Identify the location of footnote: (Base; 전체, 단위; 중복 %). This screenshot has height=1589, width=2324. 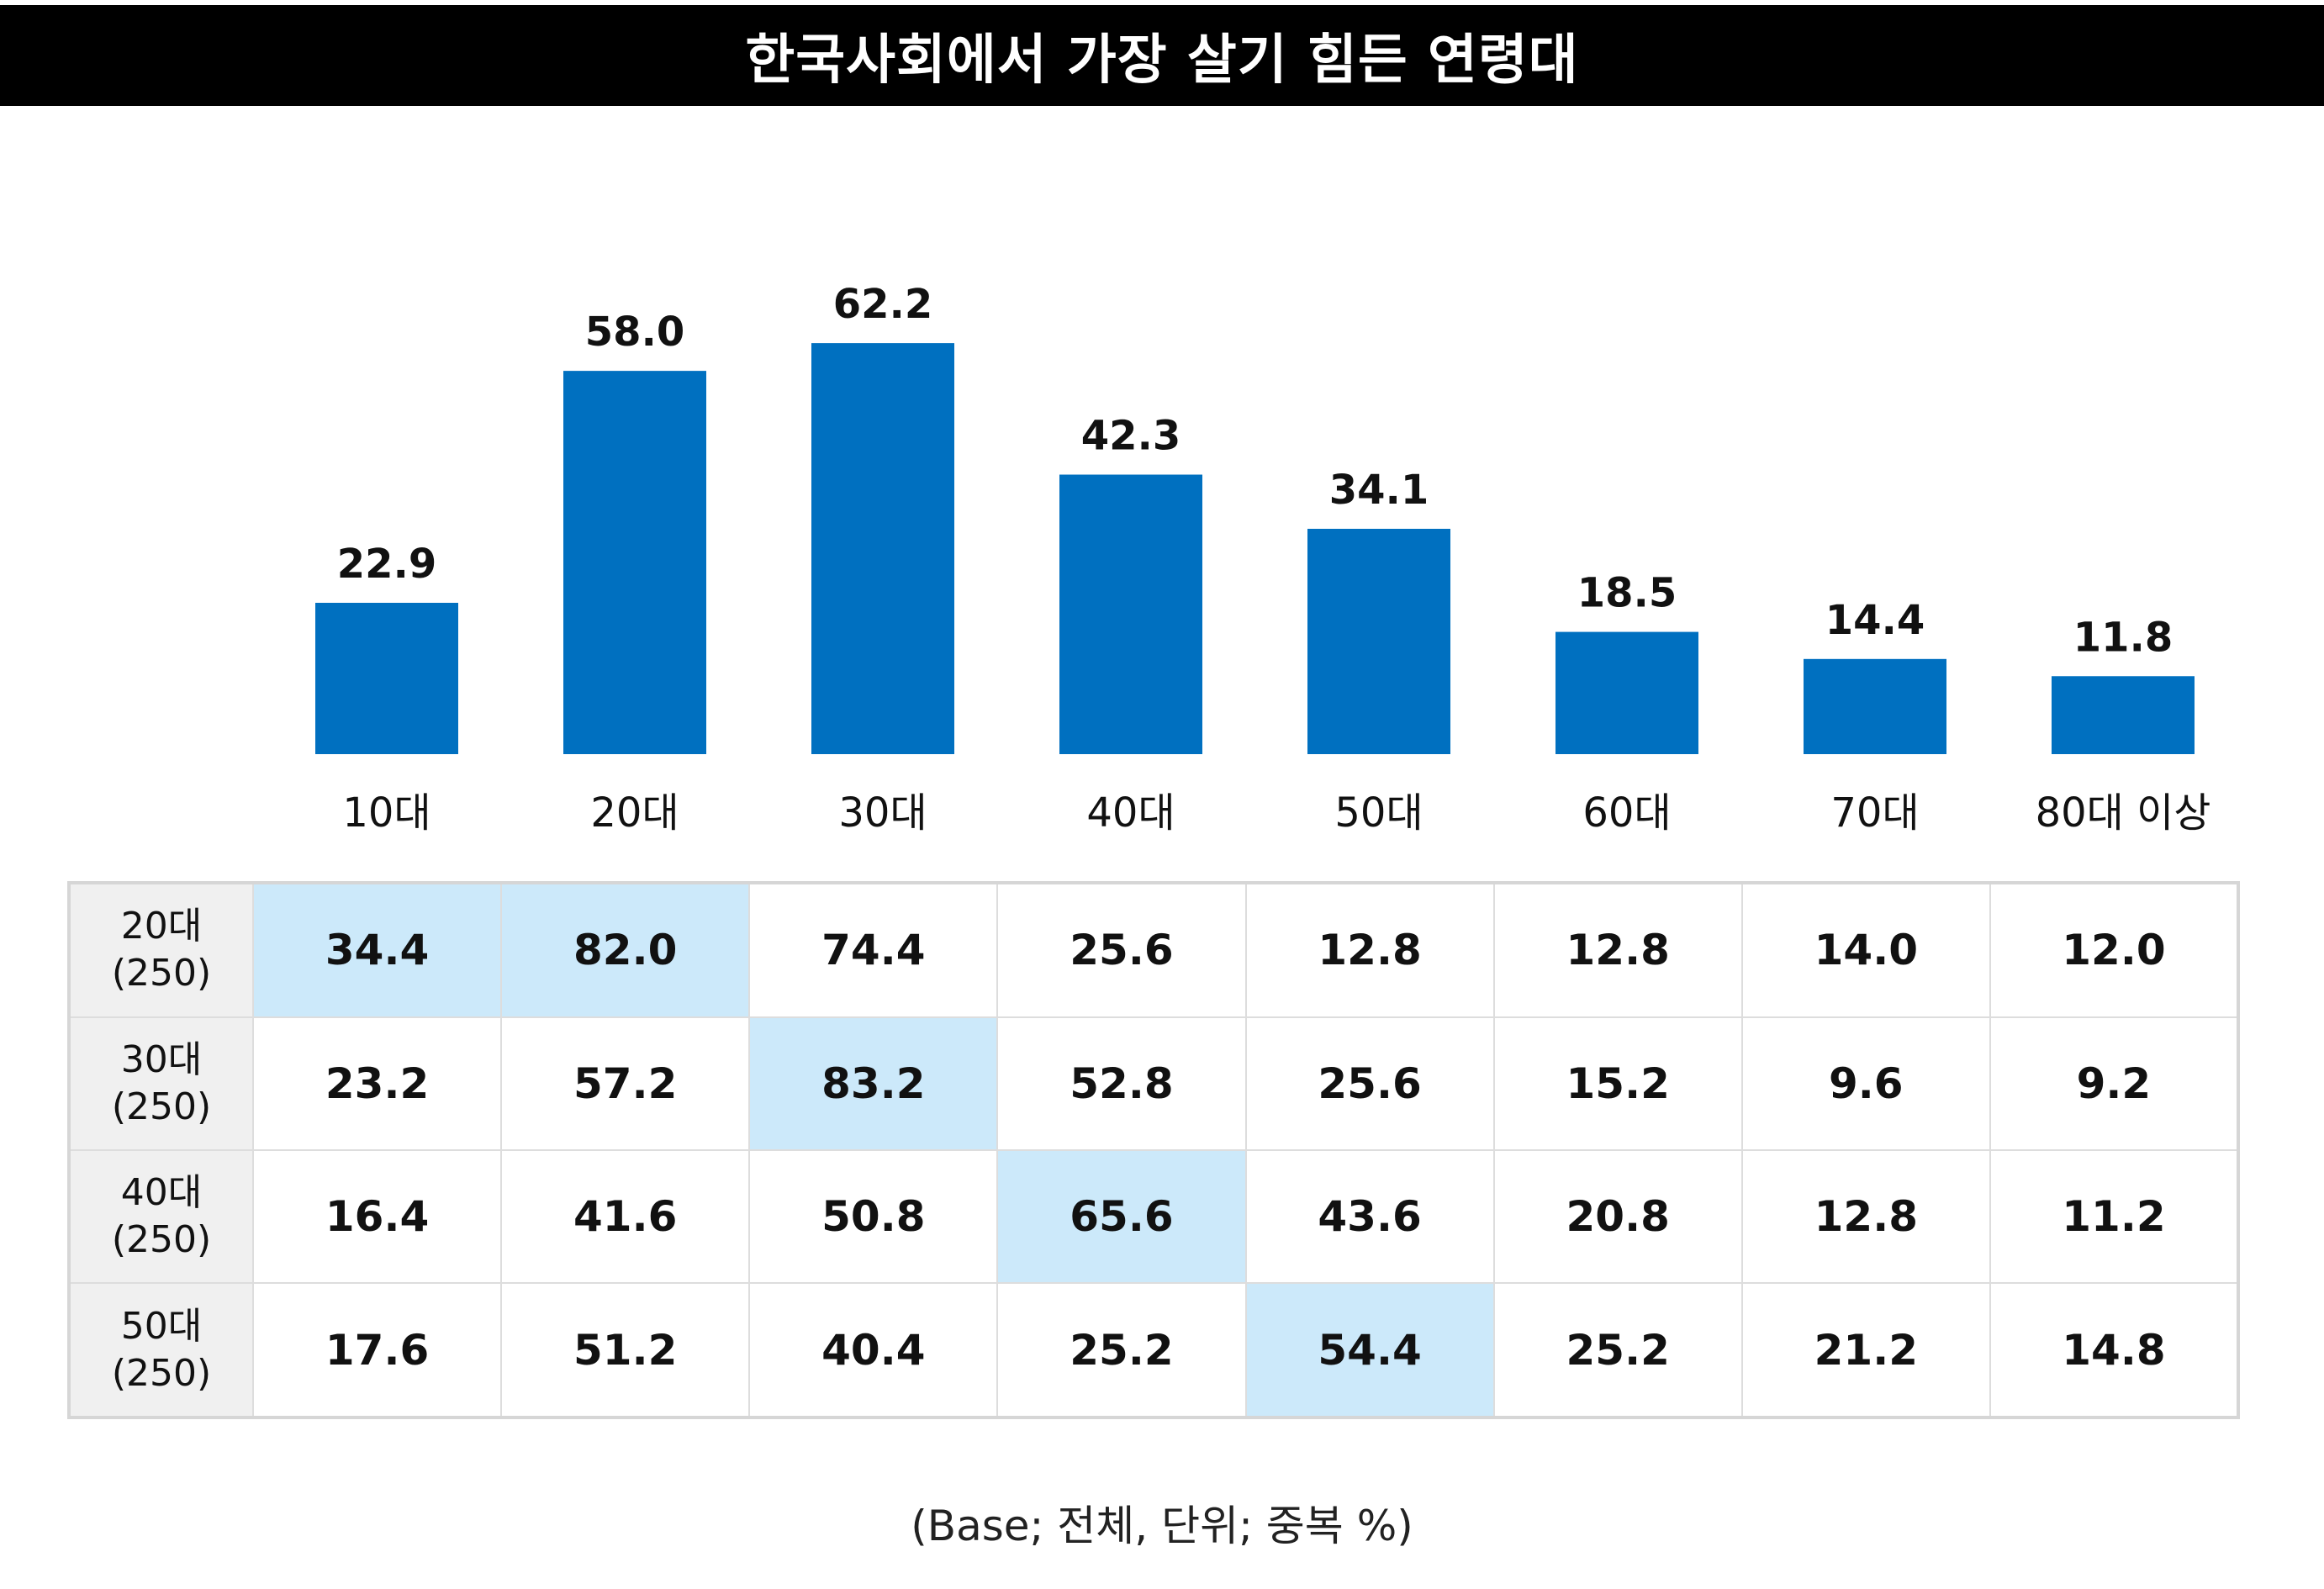
(1162, 1526).